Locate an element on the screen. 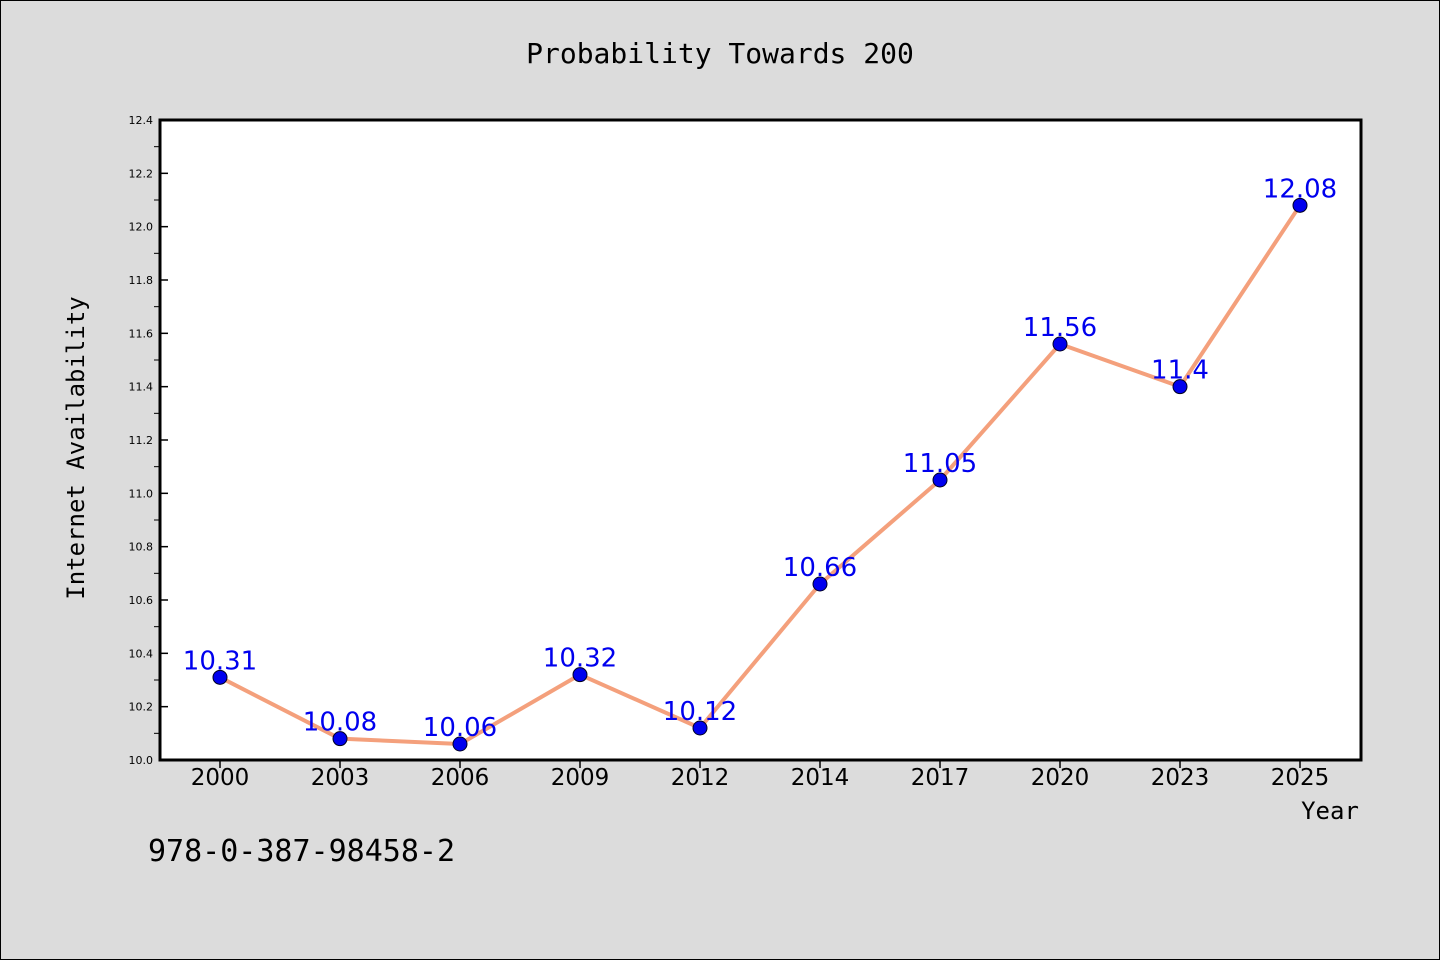 The image size is (1440, 960). data-label: 10.66 is located at coordinates (820, 568).